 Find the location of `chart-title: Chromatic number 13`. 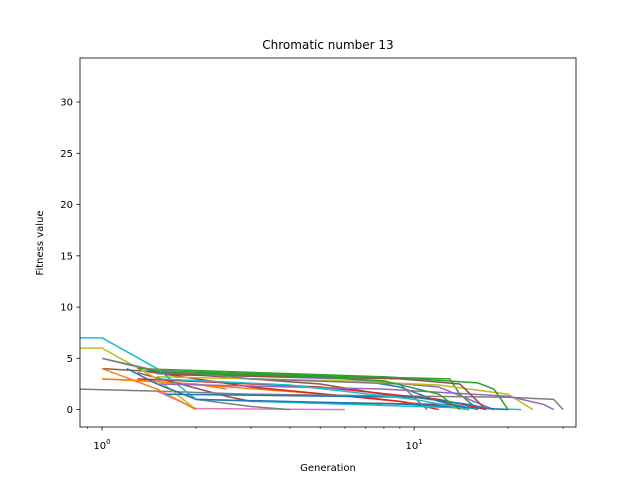

chart-title: Chromatic number 13 is located at coordinates (327, 45).